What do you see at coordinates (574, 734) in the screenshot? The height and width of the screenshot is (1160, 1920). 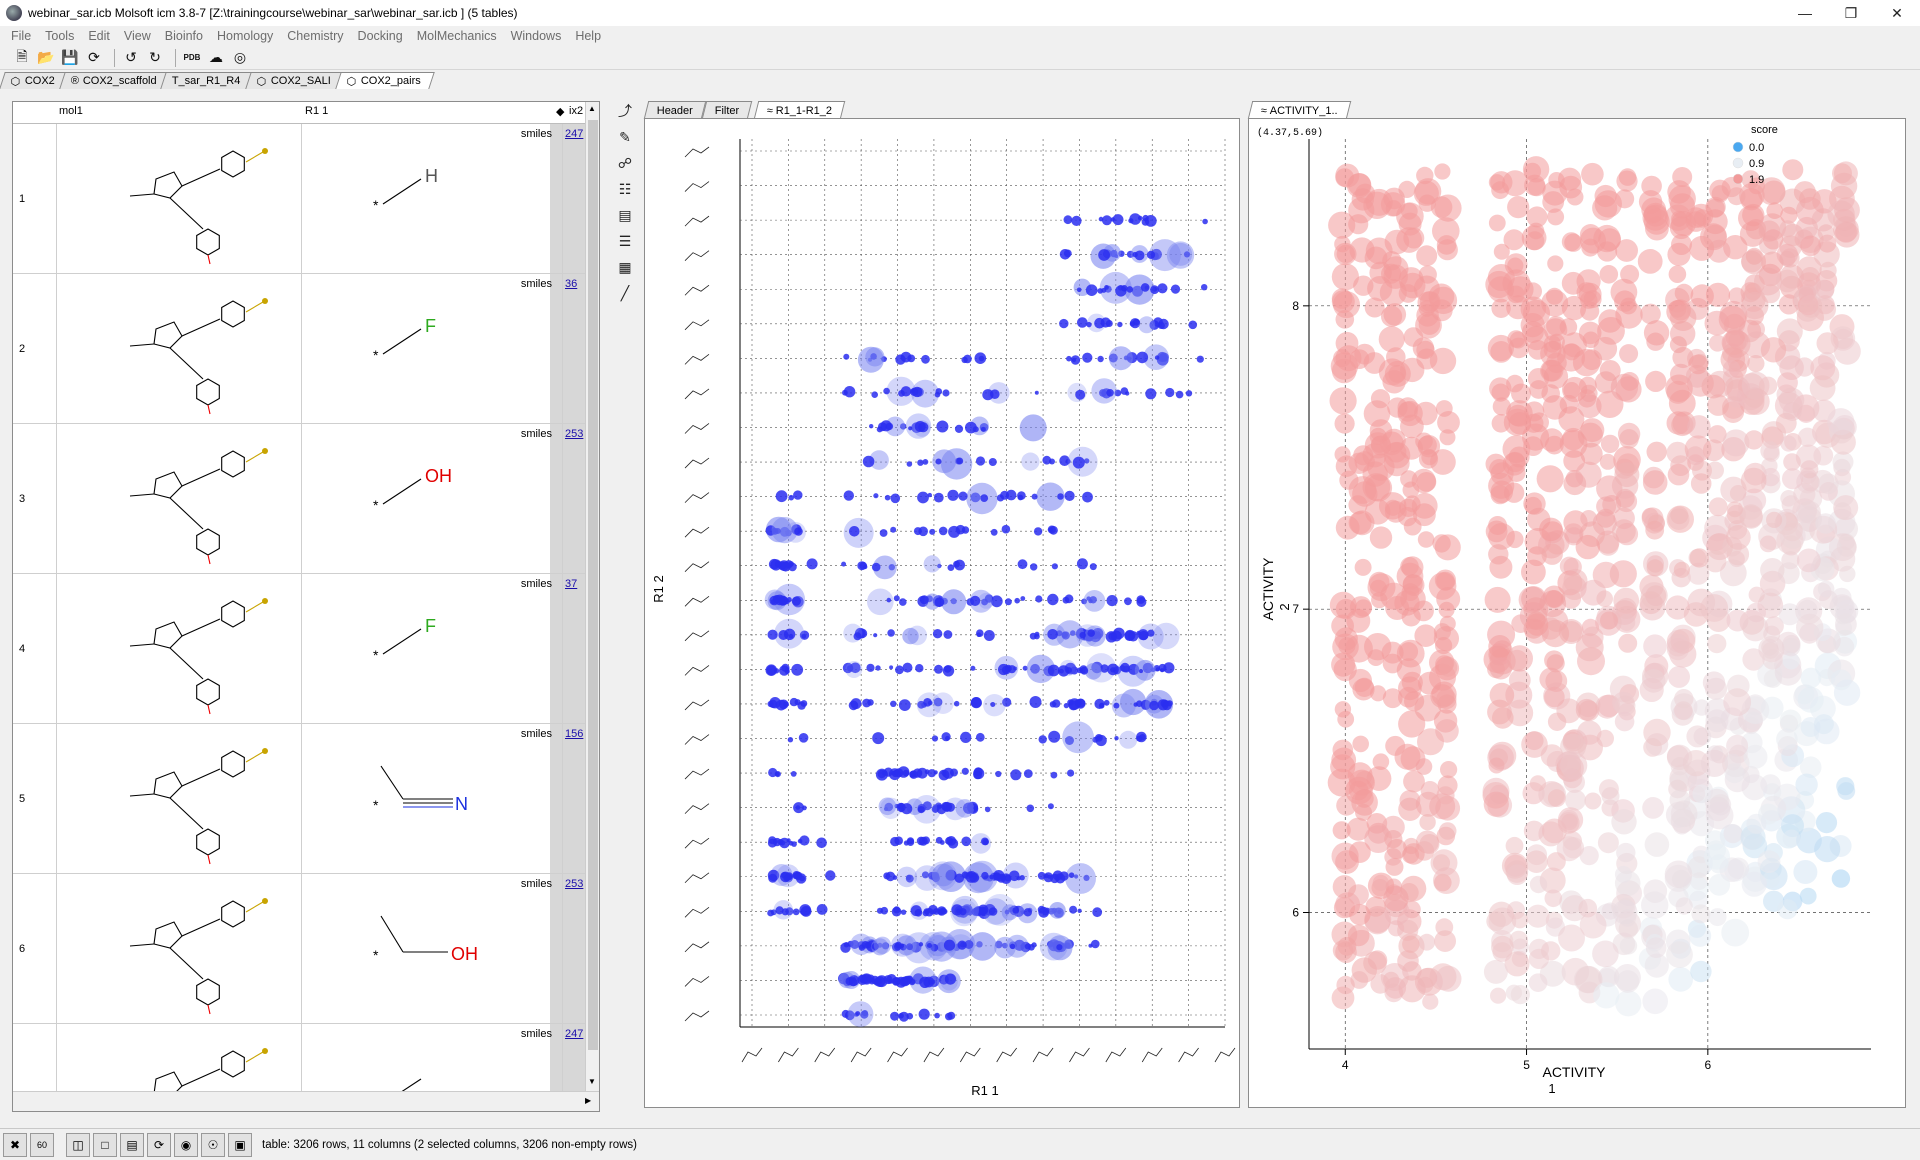 I see `index-link: 156` at bounding box center [574, 734].